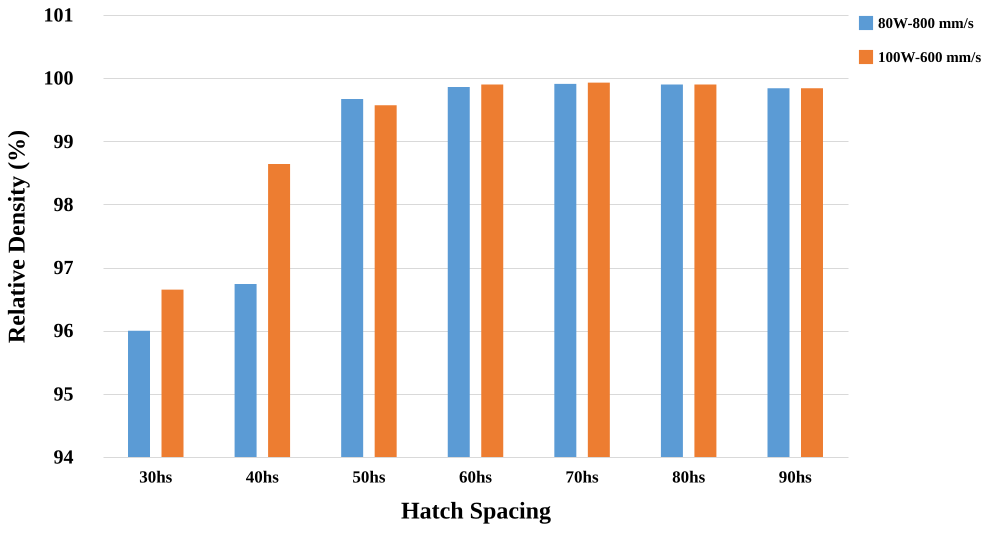  I want to click on legend-label: 100W-600 mm/s, so click(930, 58).